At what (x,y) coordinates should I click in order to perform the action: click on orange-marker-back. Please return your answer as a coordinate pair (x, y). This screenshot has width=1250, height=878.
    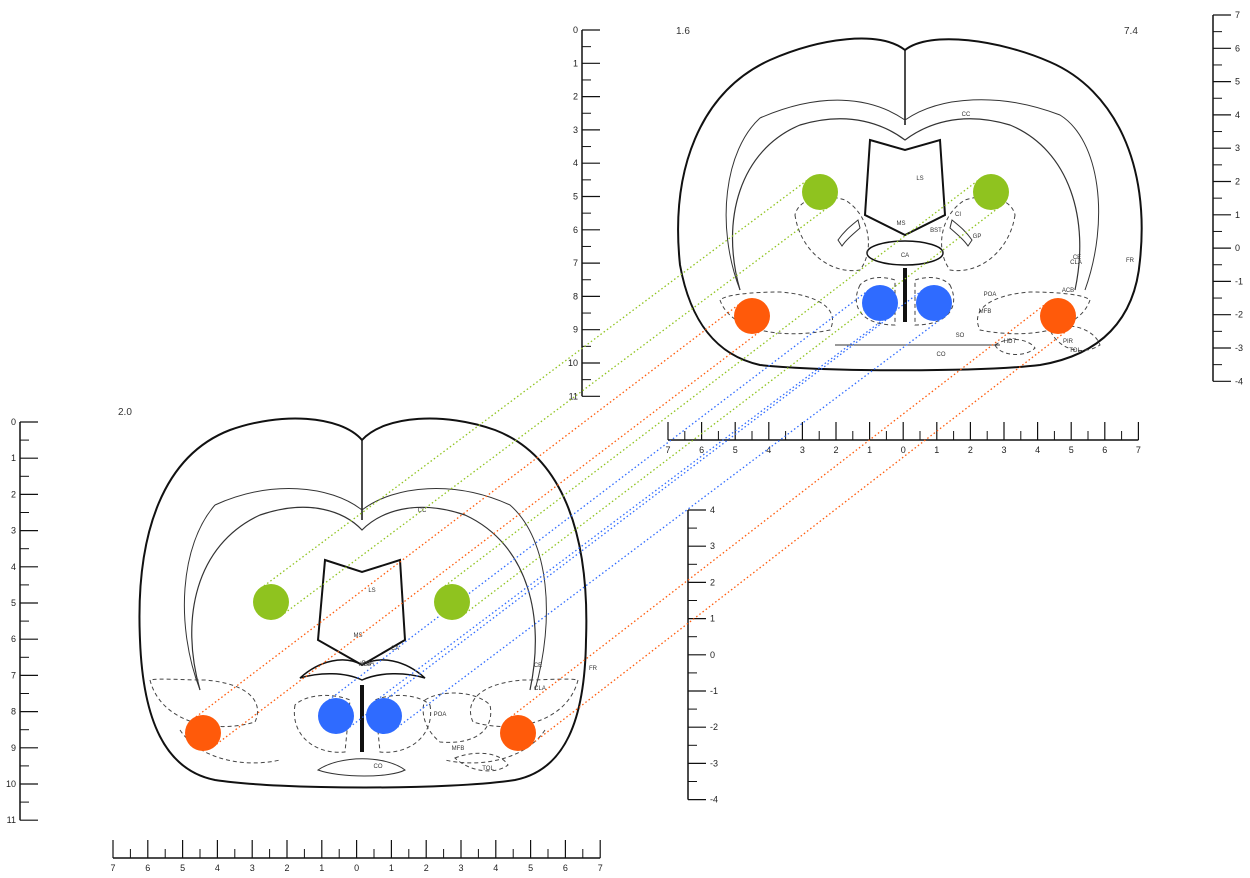
    Looking at the image, I should click on (1058, 316).